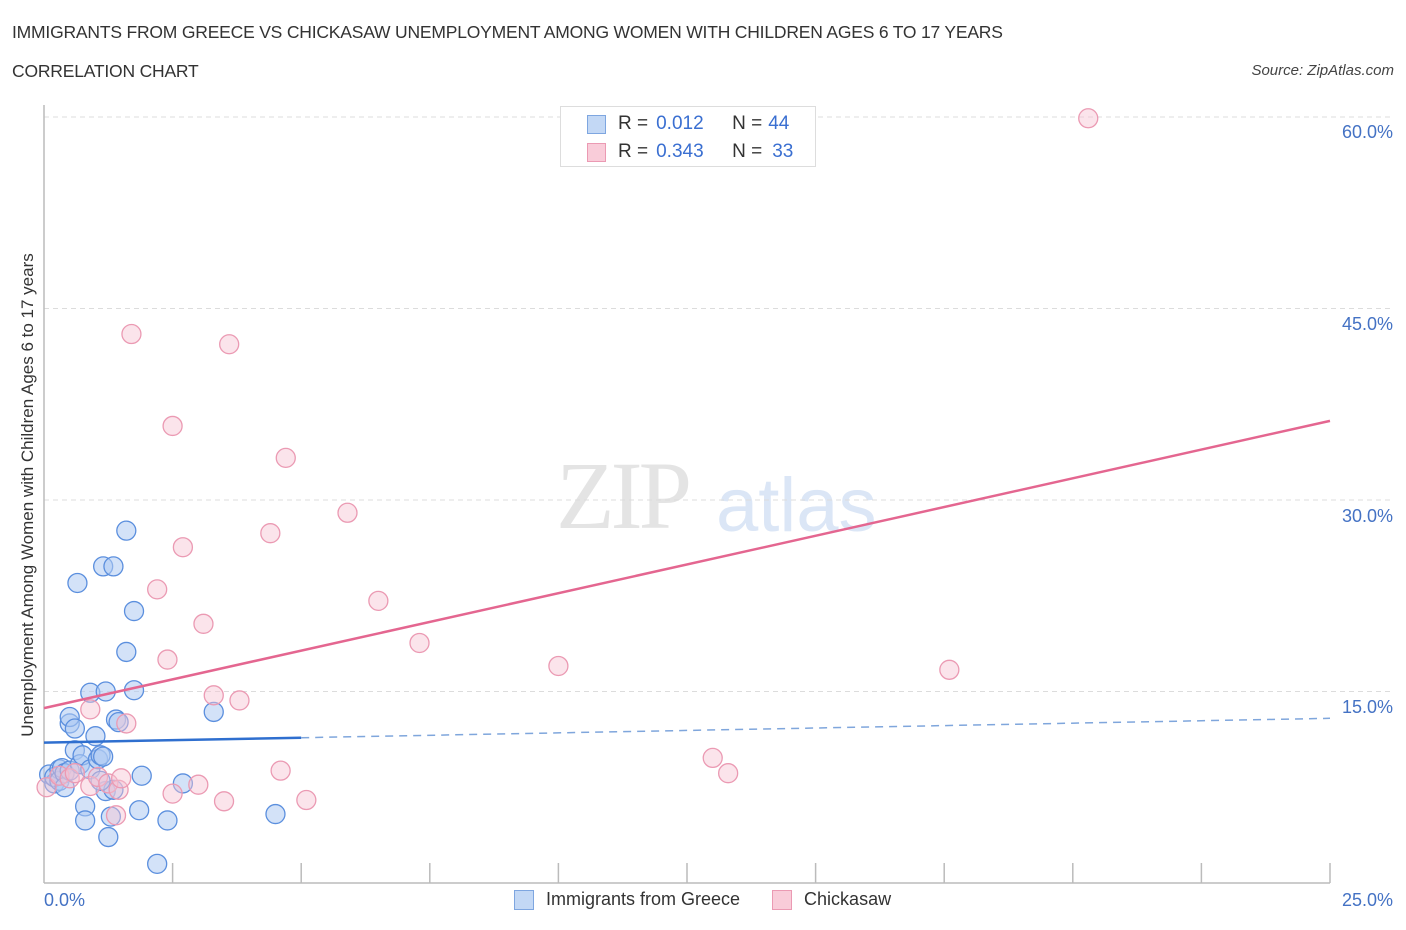 This screenshot has height=930, width=1406. I want to click on n-value: 33, so click(783, 151).